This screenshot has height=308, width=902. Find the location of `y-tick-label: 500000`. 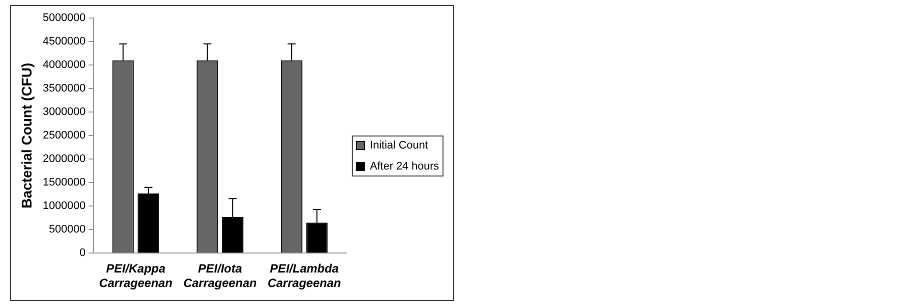

y-tick-label: 500000 is located at coordinates (67, 230).